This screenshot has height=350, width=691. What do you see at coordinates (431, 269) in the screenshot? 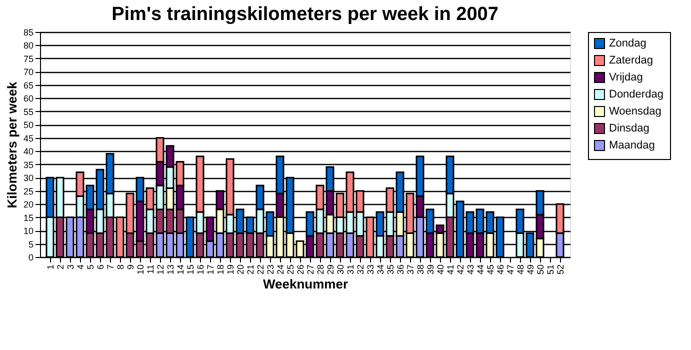
I see `x-tick-label: 39` at bounding box center [431, 269].